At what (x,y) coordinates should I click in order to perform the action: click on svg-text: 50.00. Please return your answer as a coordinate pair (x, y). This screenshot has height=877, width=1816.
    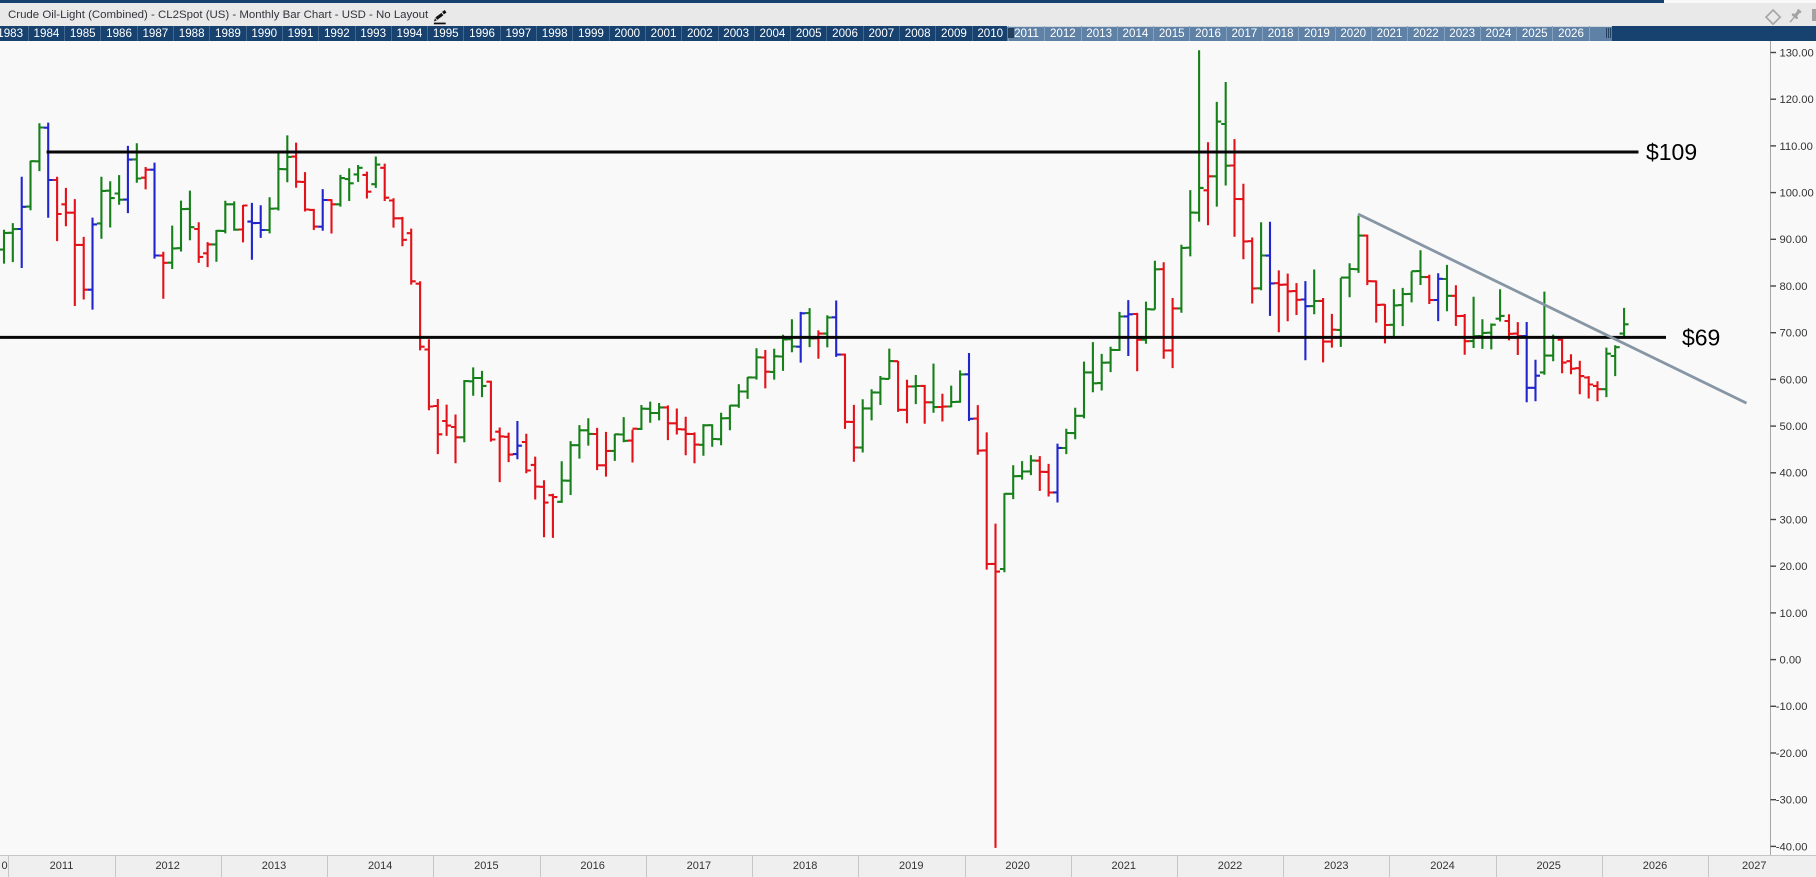
    Looking at the image, I should click on (1793, 427).